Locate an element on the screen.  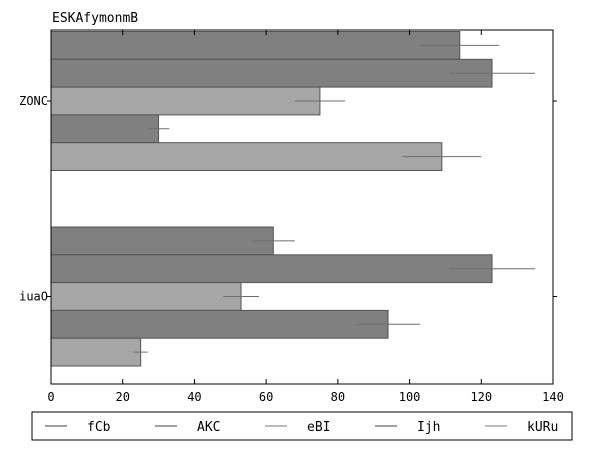
x-tick-label: 40 is located at coordinates (194, 397).